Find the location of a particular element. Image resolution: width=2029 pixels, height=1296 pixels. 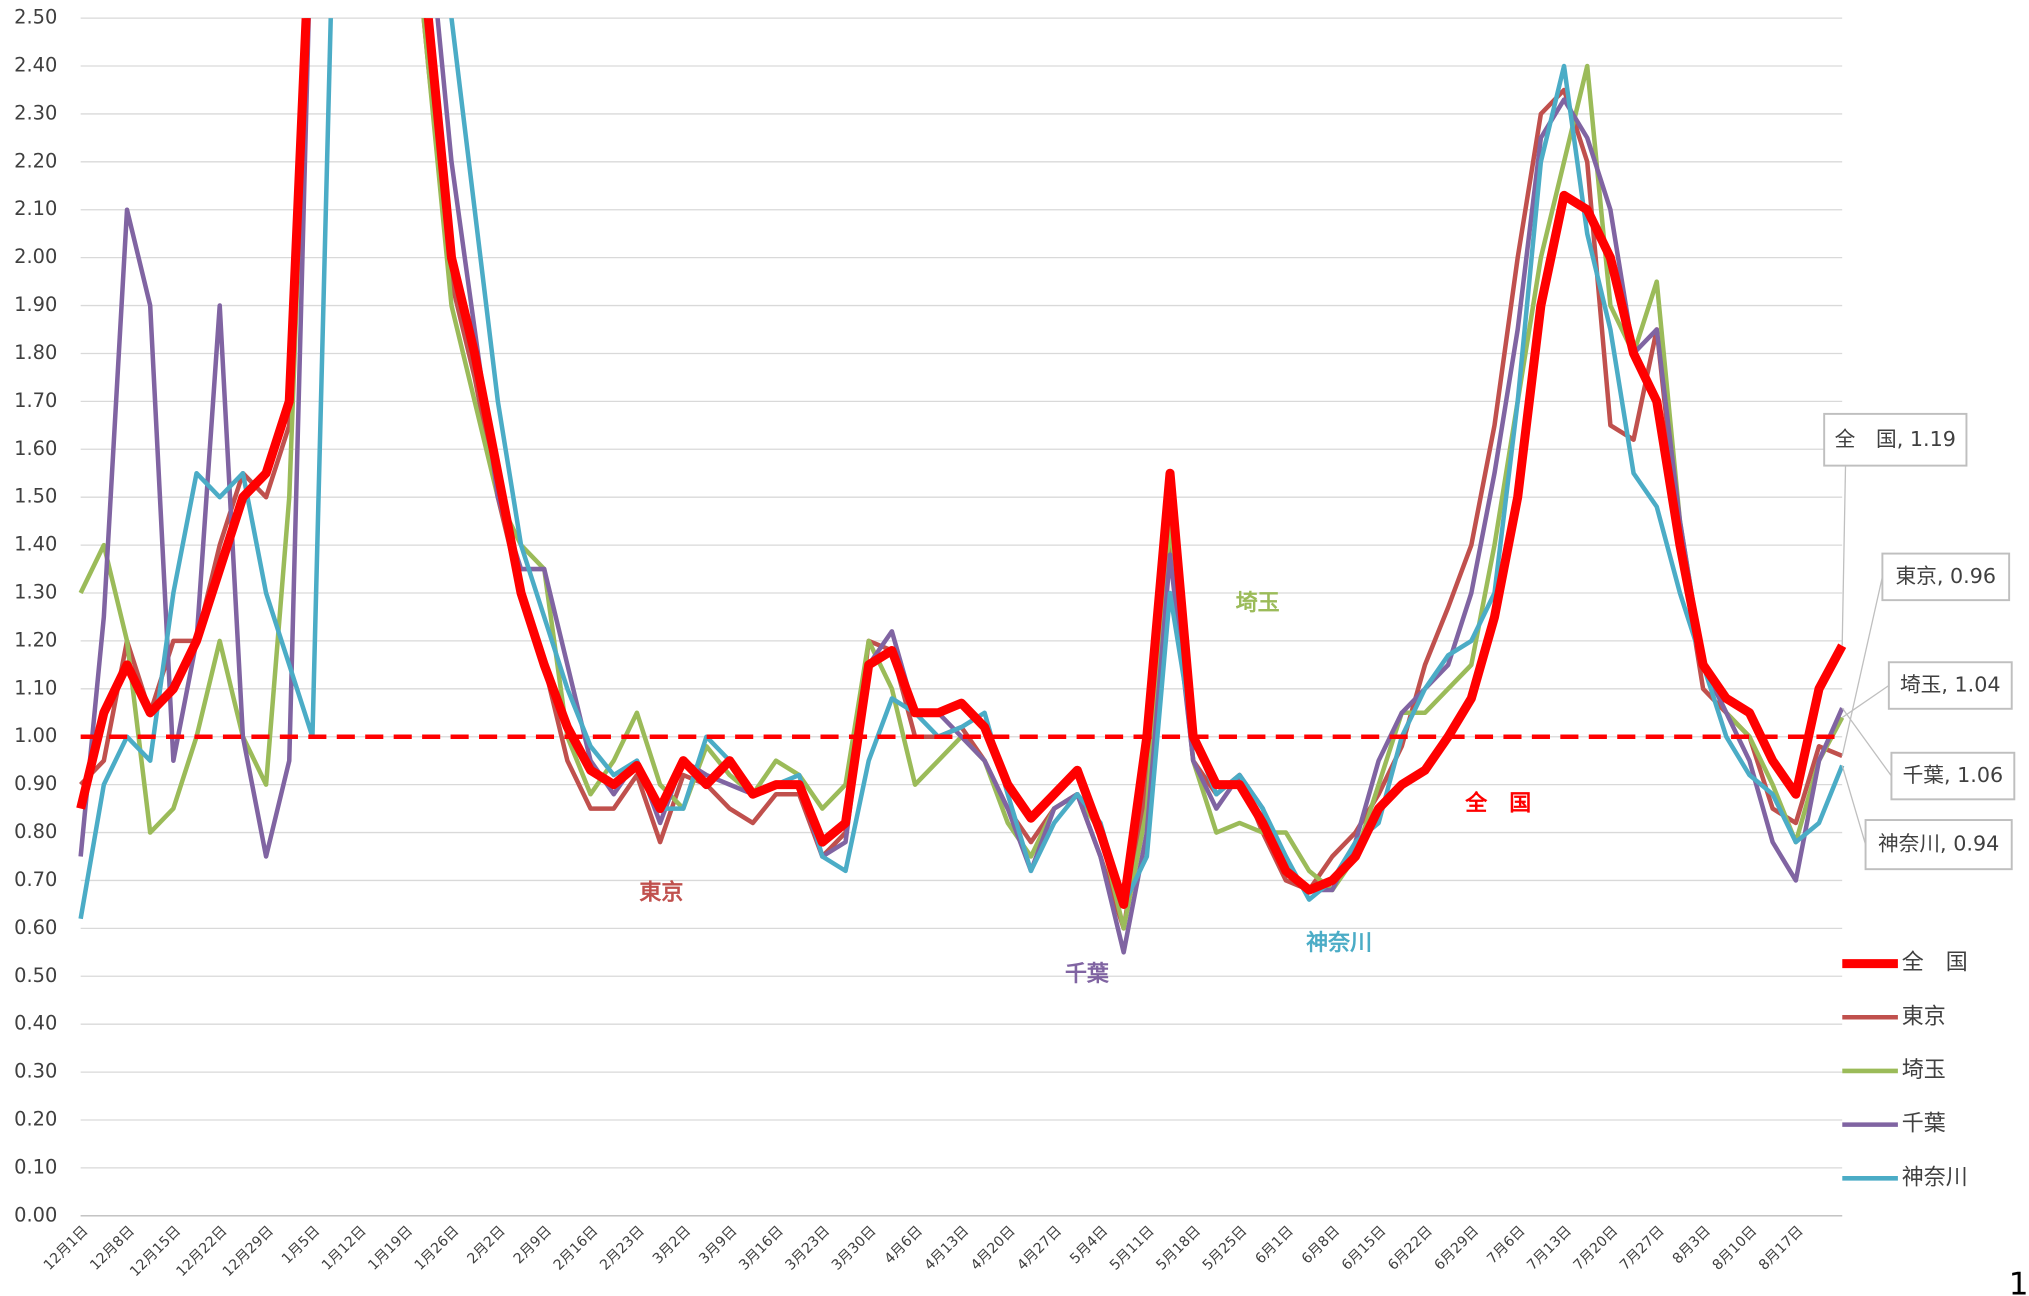

x-tick-label: 8月17日 is located at coordinates (1781, 1248).